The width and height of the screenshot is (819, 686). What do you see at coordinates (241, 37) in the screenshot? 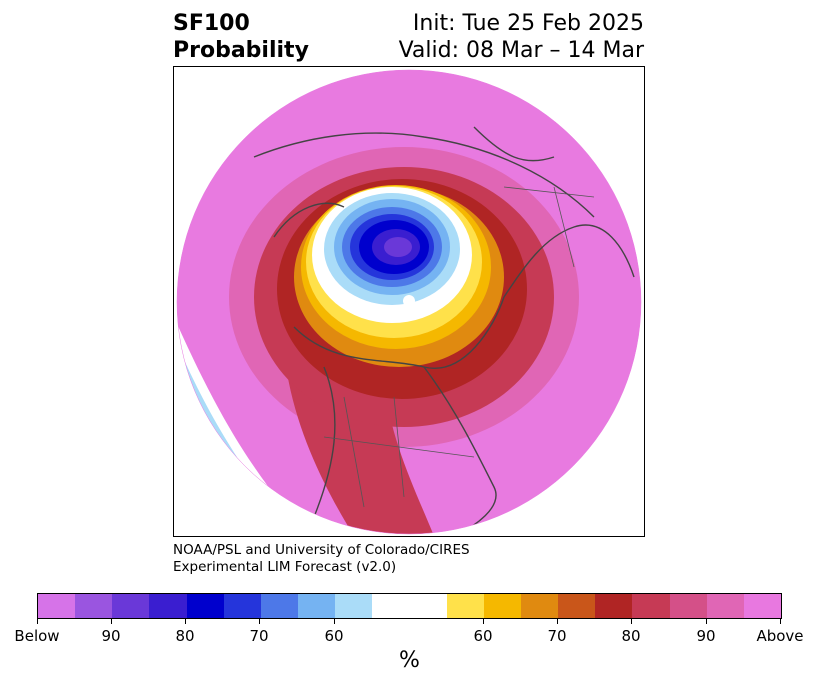
I see `chart-title: SF100 Probability` at bounding box center [241, 37].